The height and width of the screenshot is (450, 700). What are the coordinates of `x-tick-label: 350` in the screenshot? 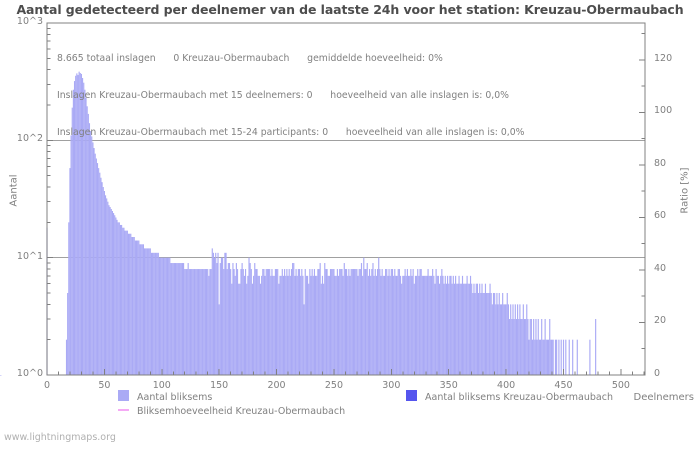 It's located at (448, 385).